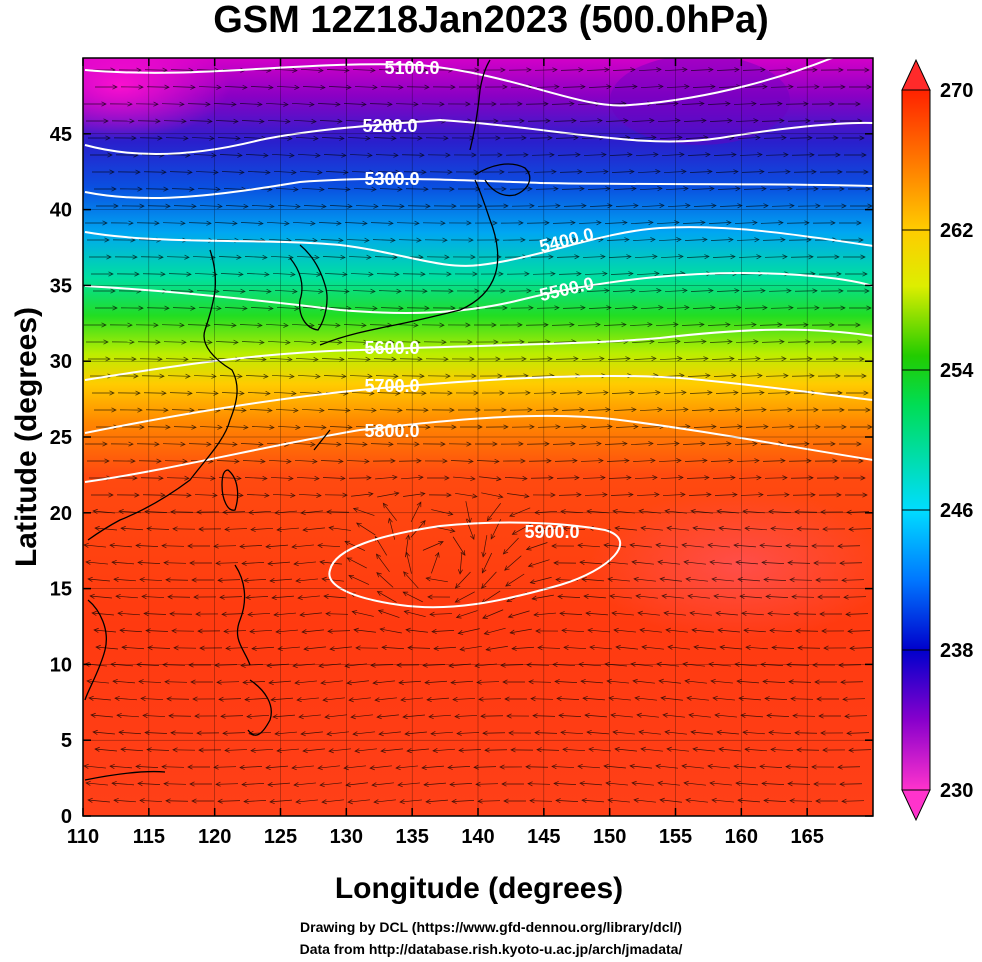  What do you see at coordinates (956, 91) in the screenshot?
I see `colorbar-tick-label: 270` at bounding box center [956, 91].